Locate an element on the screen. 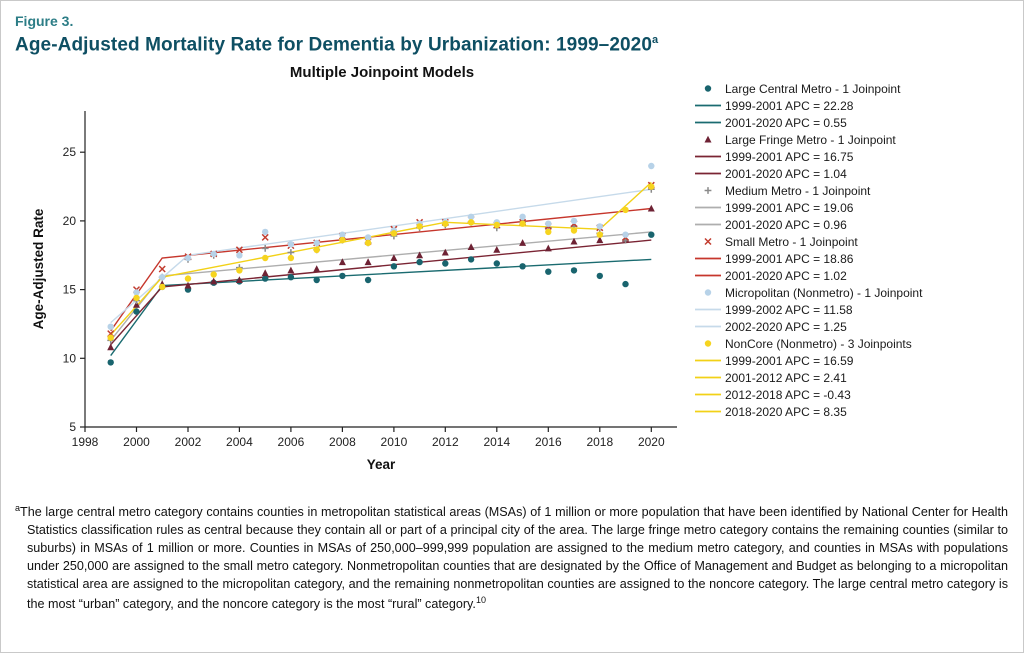 The width and height of the screenshot is (1024, 653). legend-apc-entry: 2001-2020 APC = 1.04 is located at coordinates (841, 173).